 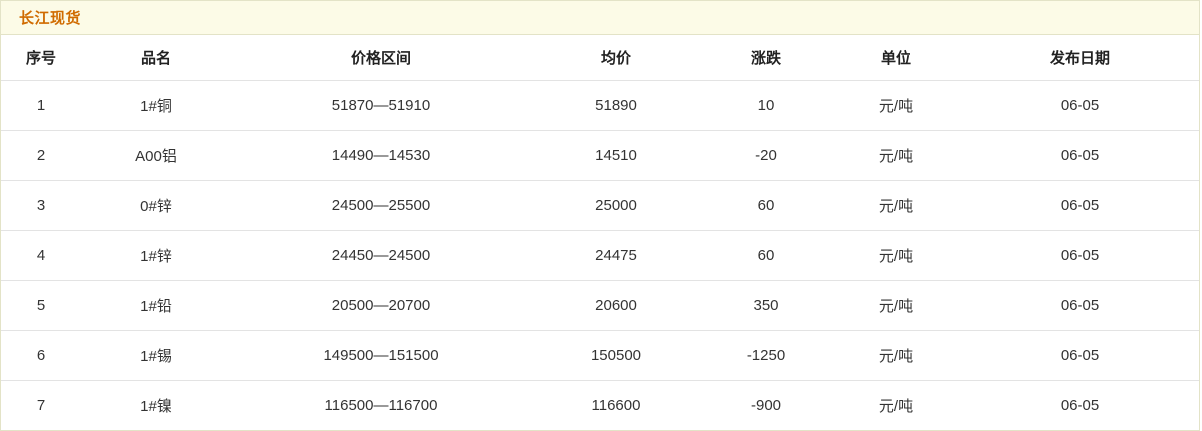 I want to click on table-row: 4 1#锌 24450—24500 24475 60 元/吨 06-05, so click(x=600, y=255).